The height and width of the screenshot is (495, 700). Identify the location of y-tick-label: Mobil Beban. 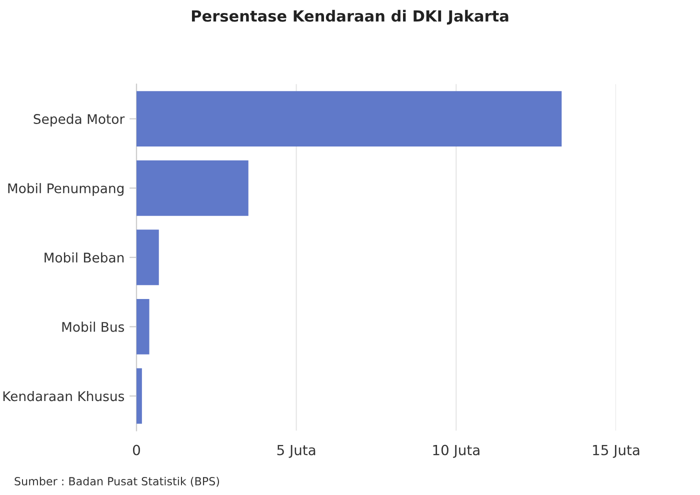
(84, 257).